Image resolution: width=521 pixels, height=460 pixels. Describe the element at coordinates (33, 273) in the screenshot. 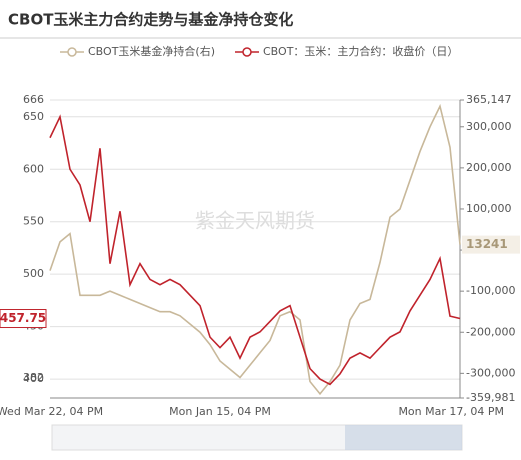

I see `y-tick-label: 500` at that location.